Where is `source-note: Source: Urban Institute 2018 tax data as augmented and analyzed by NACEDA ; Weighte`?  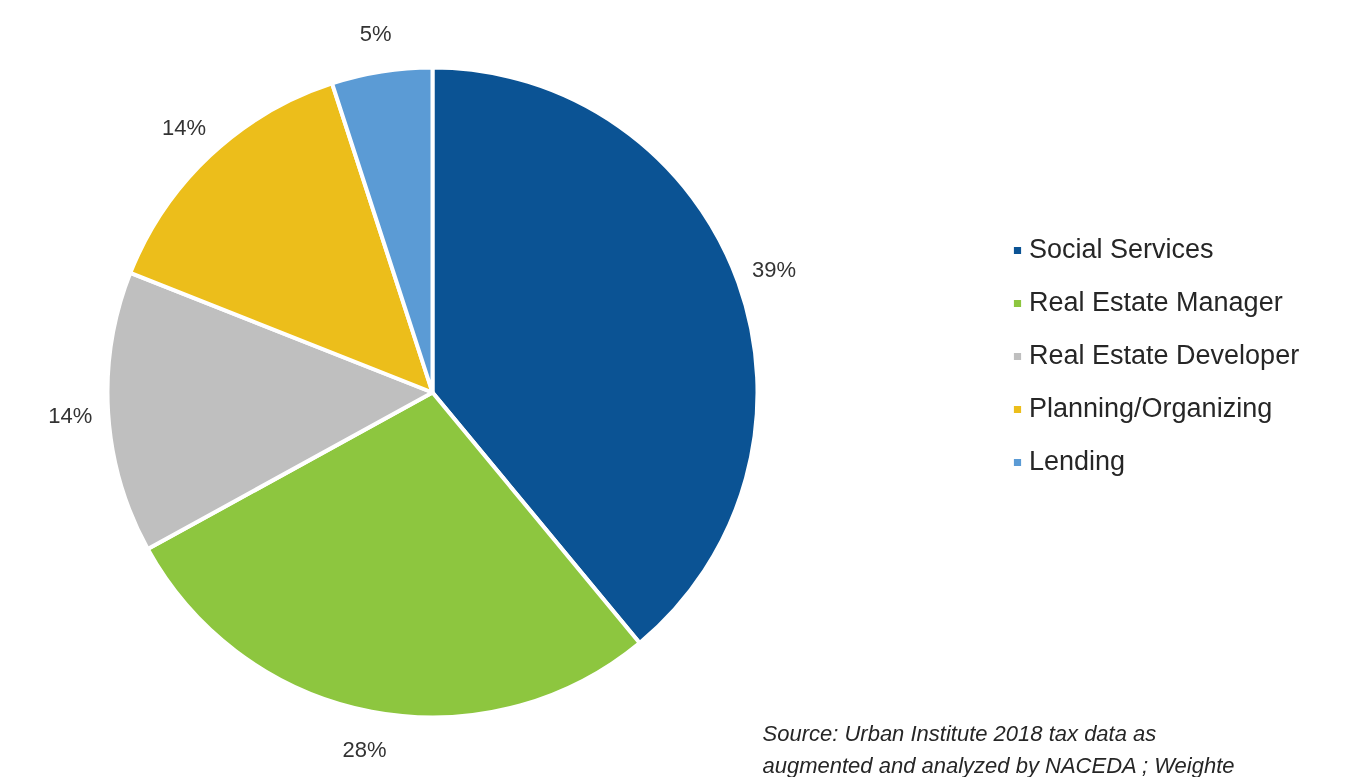
source-note: Source: Urban Institute 2018 tax data as augmented and analyzed by NACEDA ; Weighte is located at coordinates (998, 749).